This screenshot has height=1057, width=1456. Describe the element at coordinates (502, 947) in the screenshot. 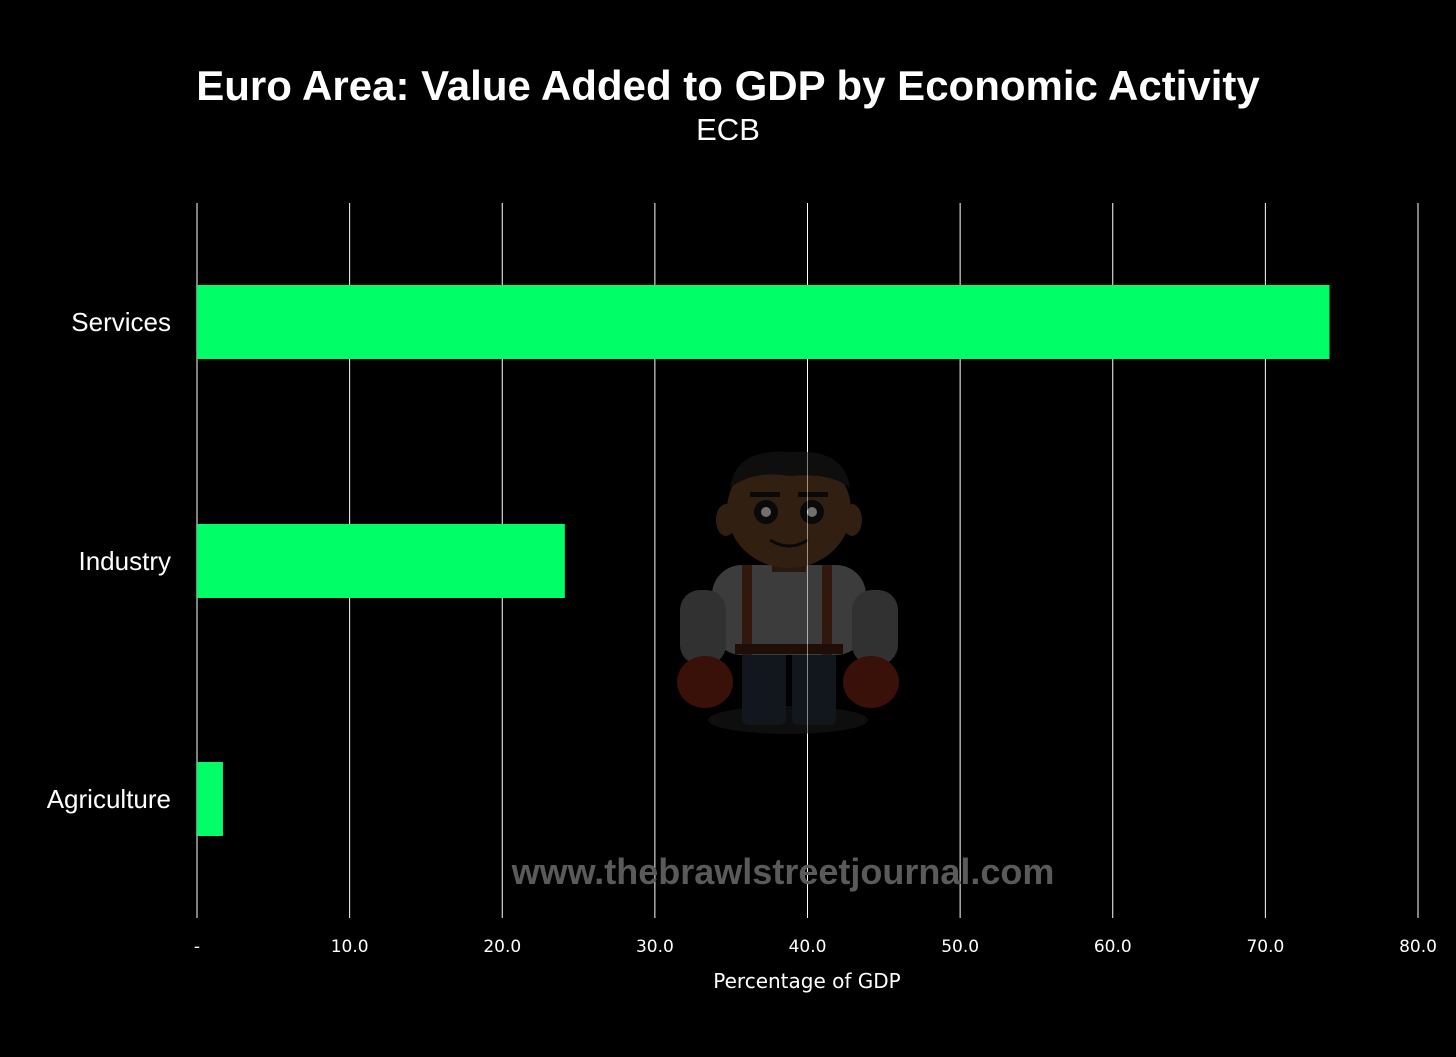

I see `x-tick-label: 20.0` at that location.